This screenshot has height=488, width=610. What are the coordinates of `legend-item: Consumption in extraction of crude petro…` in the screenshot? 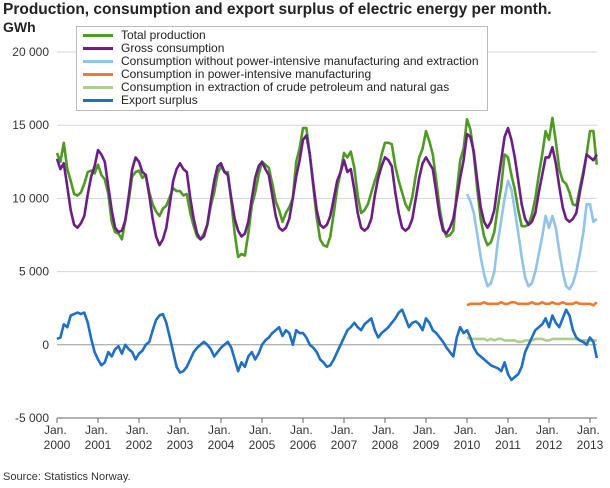 It's located at (282, 87).